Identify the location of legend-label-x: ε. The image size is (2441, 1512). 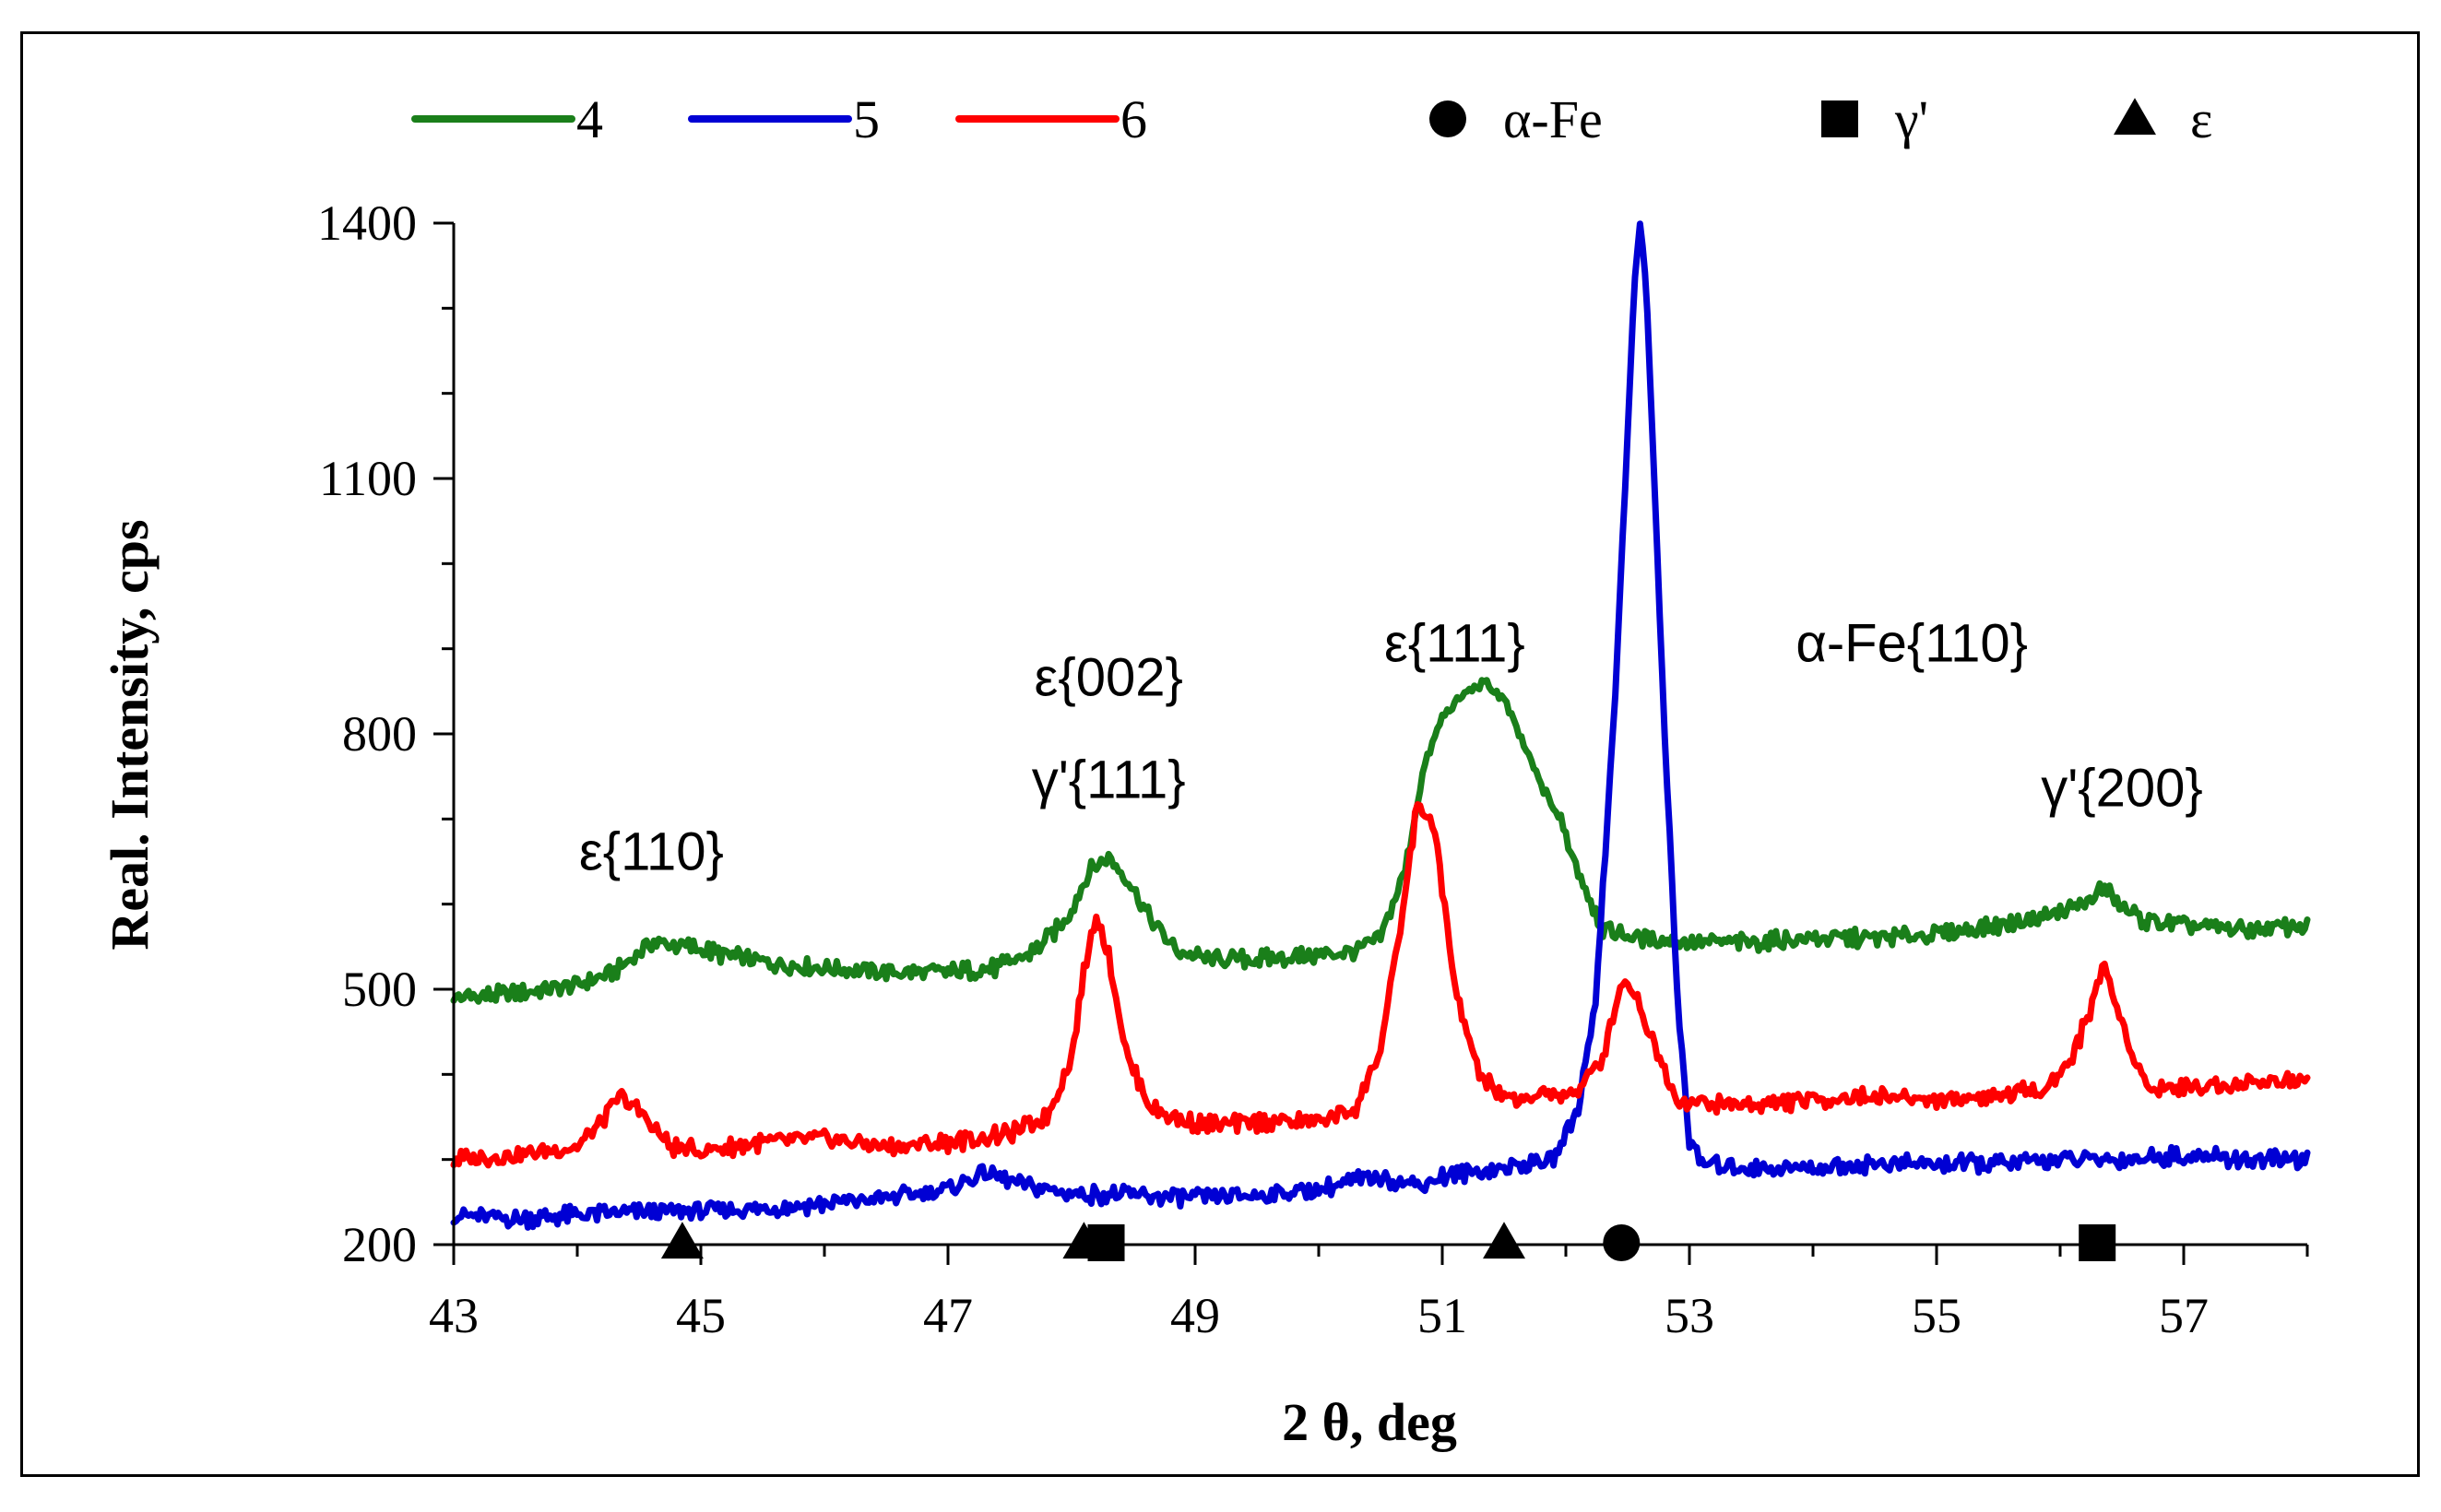
(2201, 119).